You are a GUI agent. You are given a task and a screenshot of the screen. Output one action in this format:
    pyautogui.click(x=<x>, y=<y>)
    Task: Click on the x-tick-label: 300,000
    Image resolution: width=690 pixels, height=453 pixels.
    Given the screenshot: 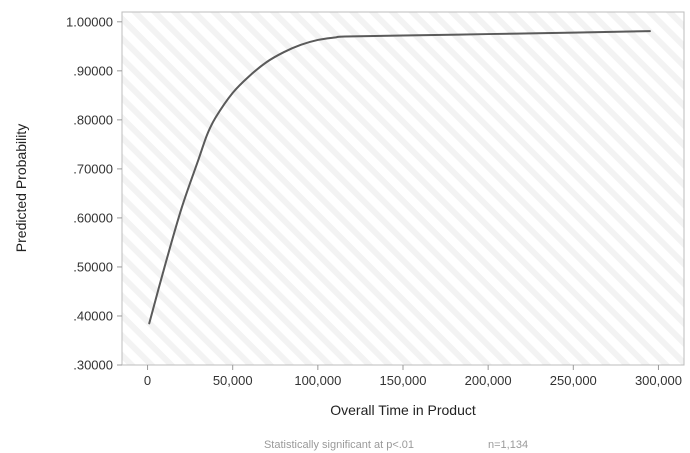 What is the action you would take?
    pyautogui.click(x=658, y=380)
    